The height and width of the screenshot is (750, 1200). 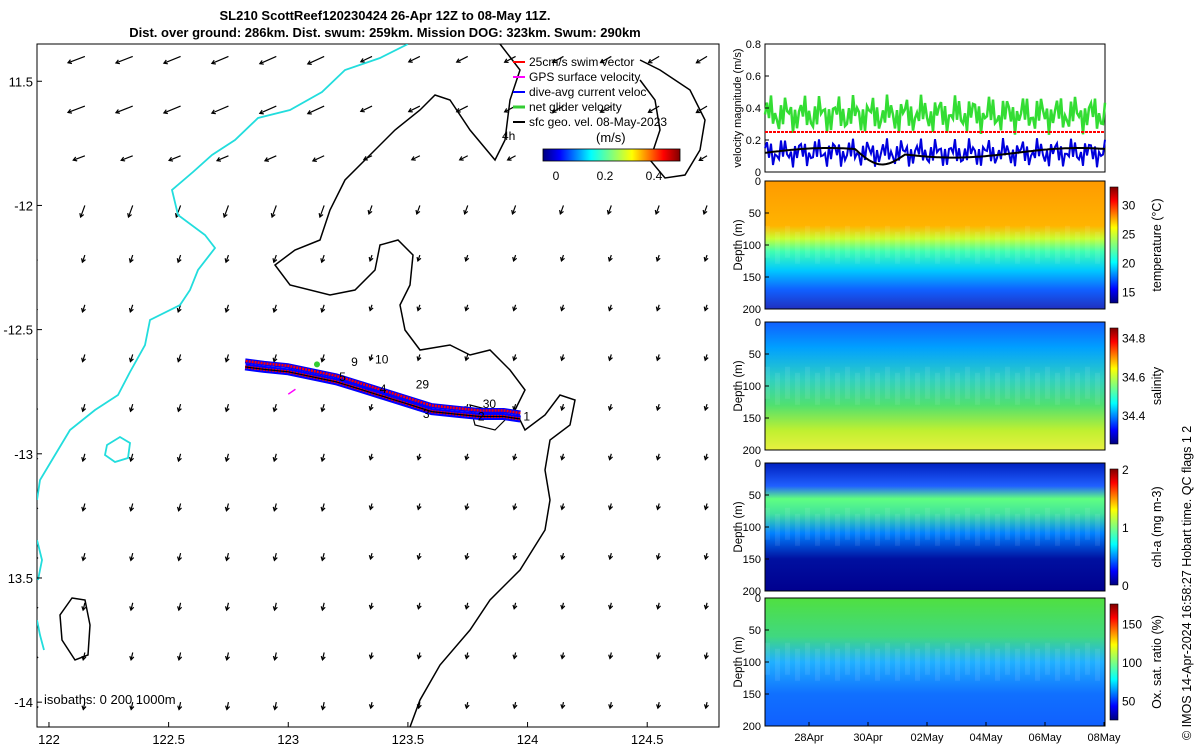 I want to click on map-x-tick-label: 122.5, so click(x=168, y=739).